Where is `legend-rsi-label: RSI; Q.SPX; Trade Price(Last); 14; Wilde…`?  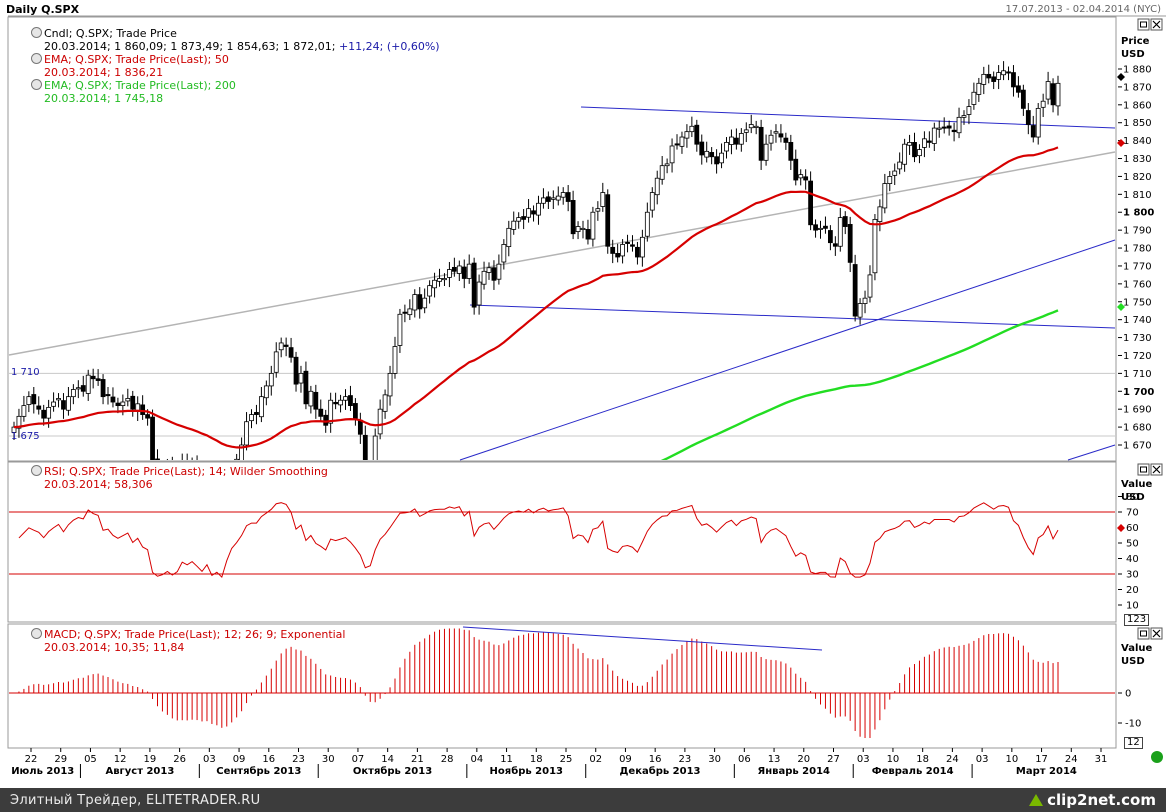 legend-rsi-label: RSI; Q.SPX; Trade Price(Last); 14; Wilde… is located at coordinates (186, 471).